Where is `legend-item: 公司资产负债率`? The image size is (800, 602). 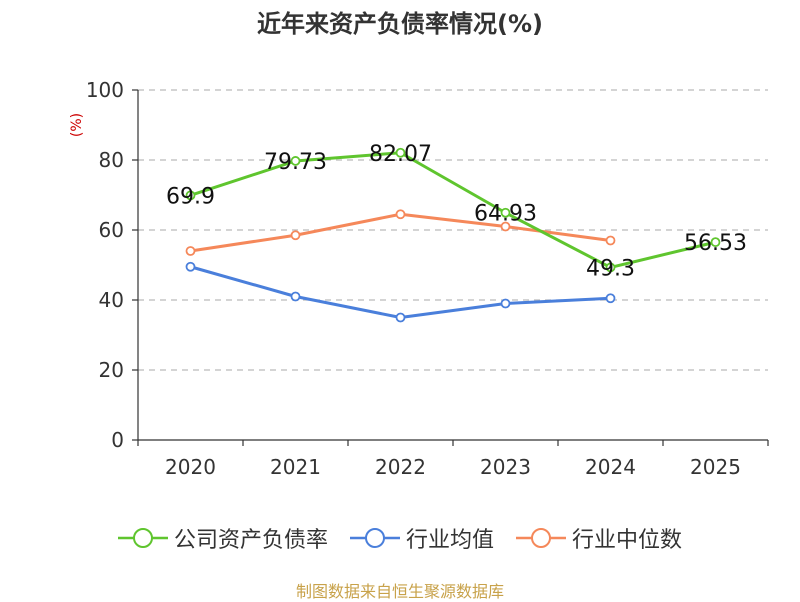 legend-item: 公司资产负债率 is located at coordinates (222, 538).